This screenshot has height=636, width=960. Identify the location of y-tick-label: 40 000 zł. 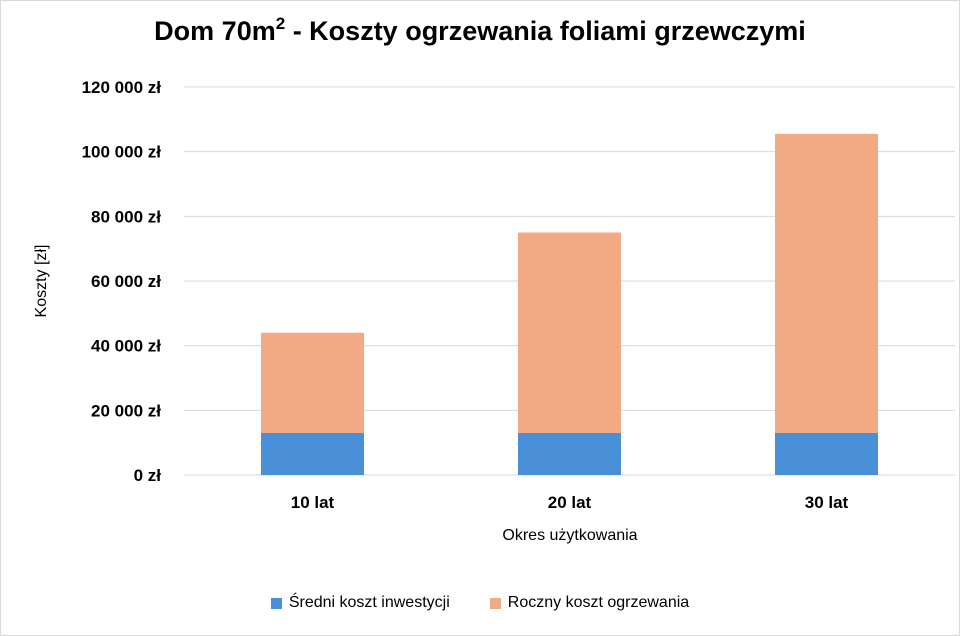
(126, 346).